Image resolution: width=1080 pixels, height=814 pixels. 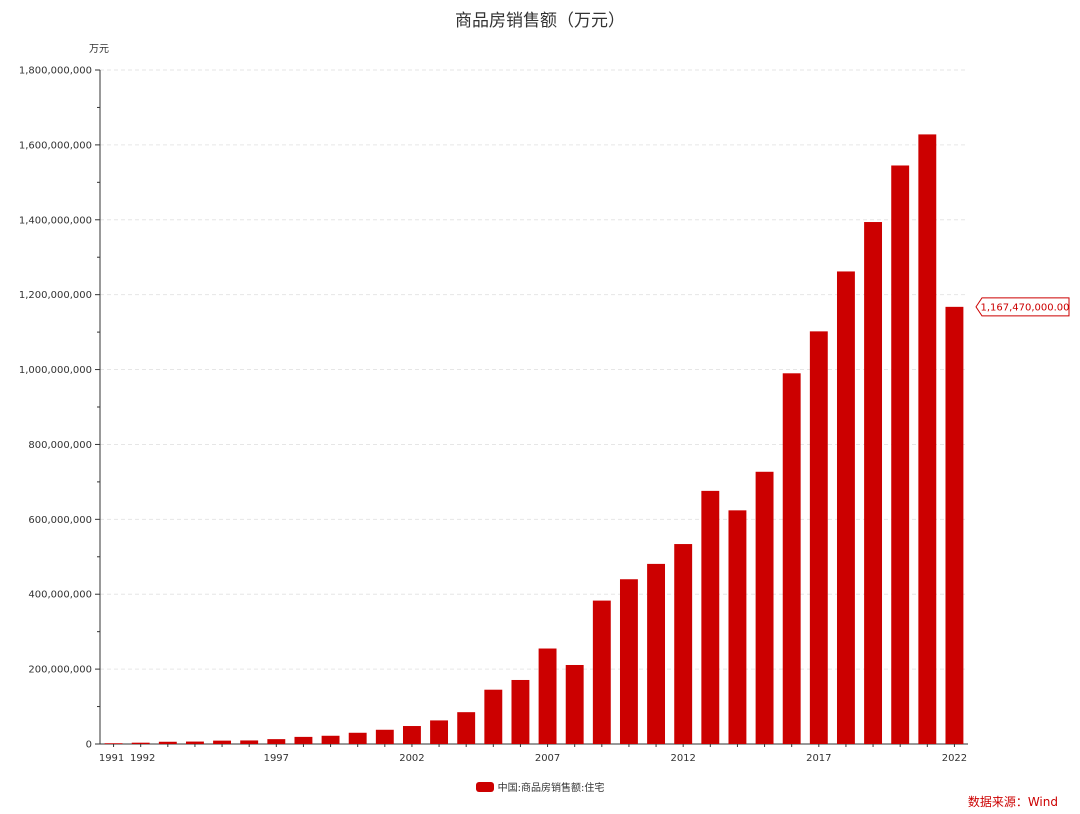 I want to click on y-tick-label: 800,000,000, so click(x=60, y=445).